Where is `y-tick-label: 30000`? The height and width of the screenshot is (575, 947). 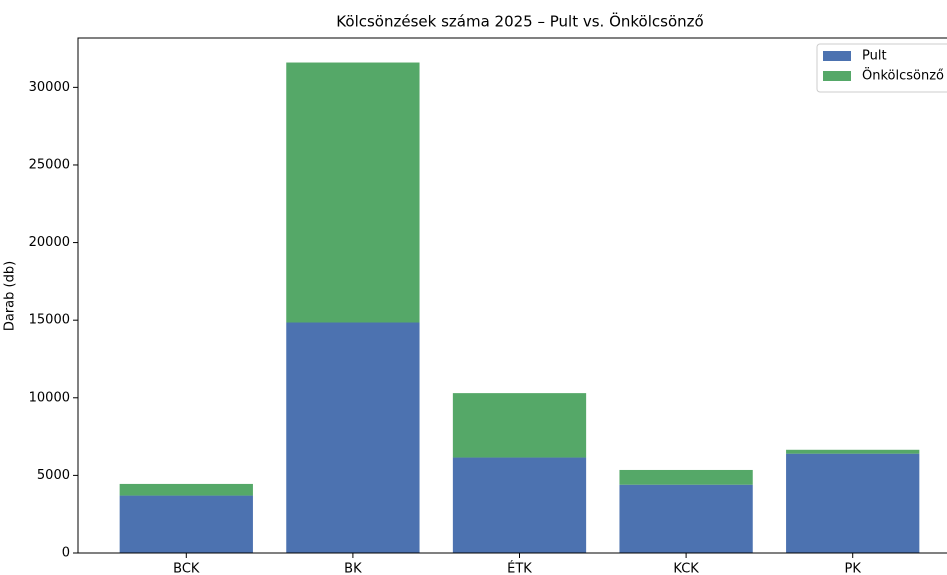 y-tick-label: 30000 is located at coordinates (49, 87).